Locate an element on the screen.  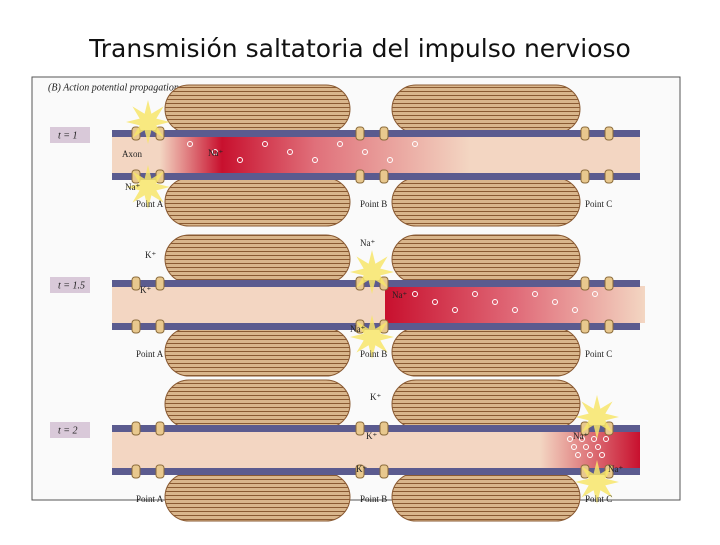
figure-caption: (B) Action potential propagation is located at coordinates (113, 87).